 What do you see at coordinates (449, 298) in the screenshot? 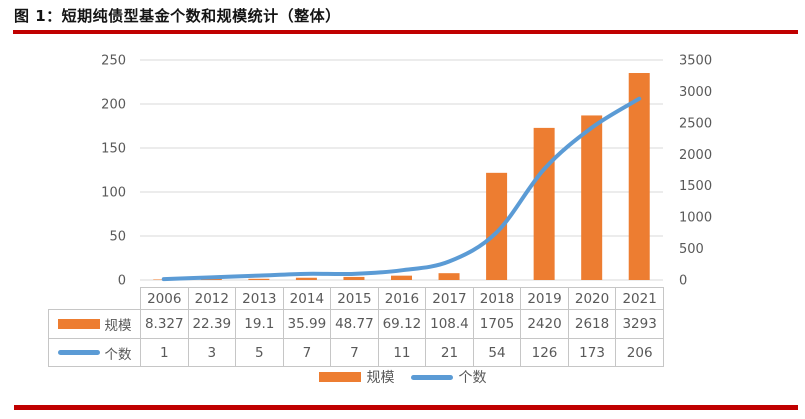
I see `table-year-header: 2017` at bounding box center [449, 298].